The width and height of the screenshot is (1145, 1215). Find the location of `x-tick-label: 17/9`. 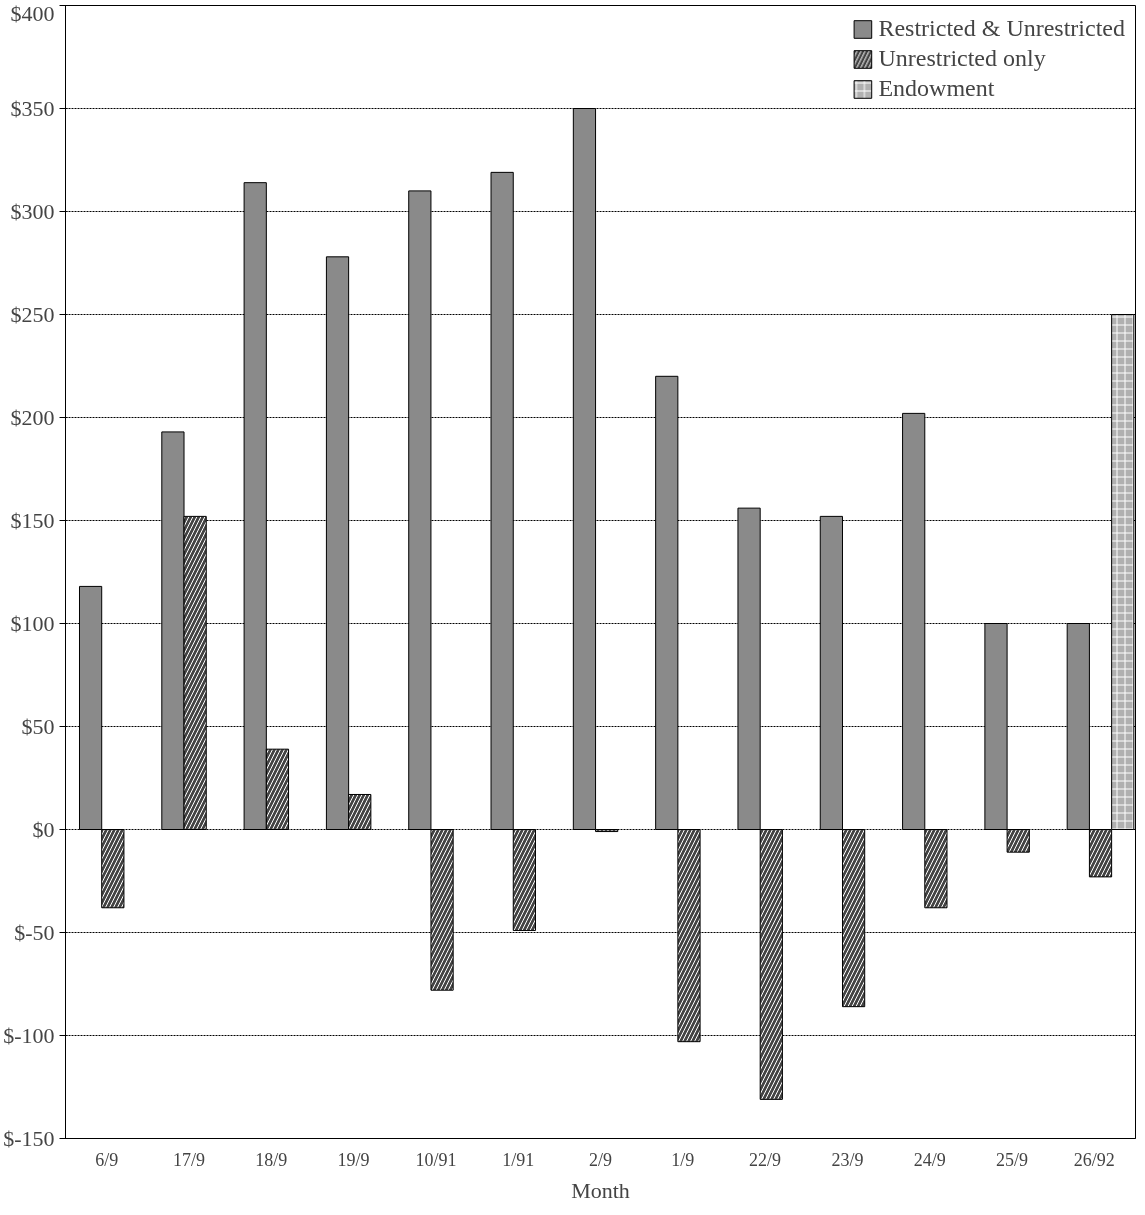

x-tick-label: 17/9 is located at coordinates (188, 1159).